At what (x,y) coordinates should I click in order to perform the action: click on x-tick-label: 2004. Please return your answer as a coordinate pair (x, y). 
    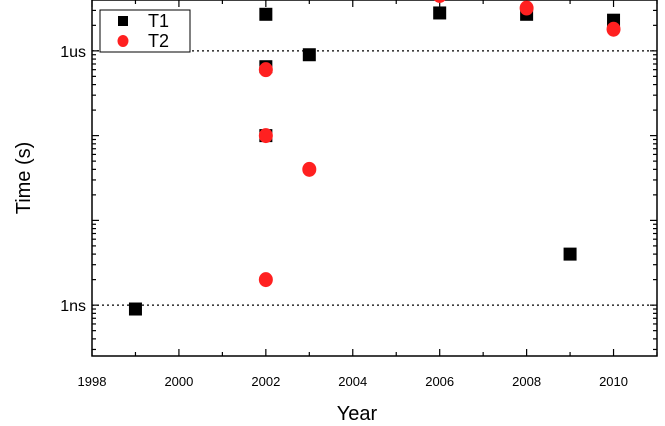
    Looking at the image, I should click on (352, 381).